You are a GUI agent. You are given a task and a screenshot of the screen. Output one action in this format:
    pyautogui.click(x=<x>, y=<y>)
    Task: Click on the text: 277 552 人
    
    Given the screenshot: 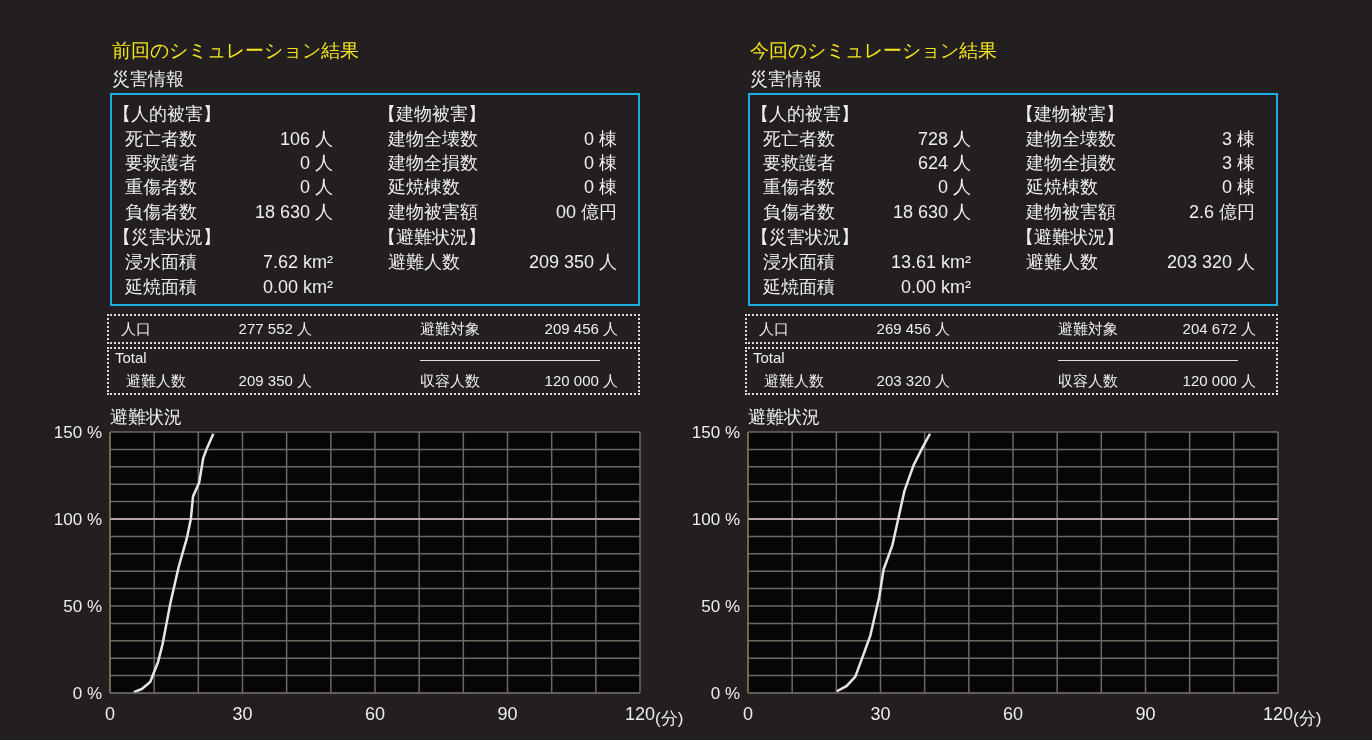 What is the action you would take?
    pyautogui.click(x=275, y=329)
    